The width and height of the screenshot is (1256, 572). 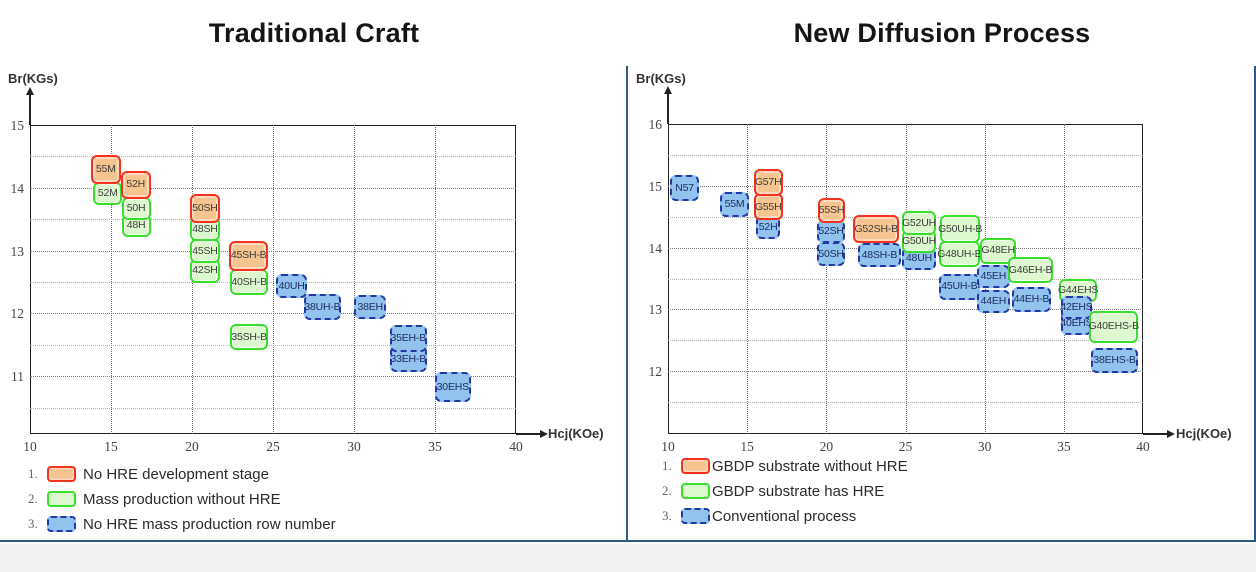 I want to click on legend-label: GBDP substrate has HRE, so click(x=798, y=491).